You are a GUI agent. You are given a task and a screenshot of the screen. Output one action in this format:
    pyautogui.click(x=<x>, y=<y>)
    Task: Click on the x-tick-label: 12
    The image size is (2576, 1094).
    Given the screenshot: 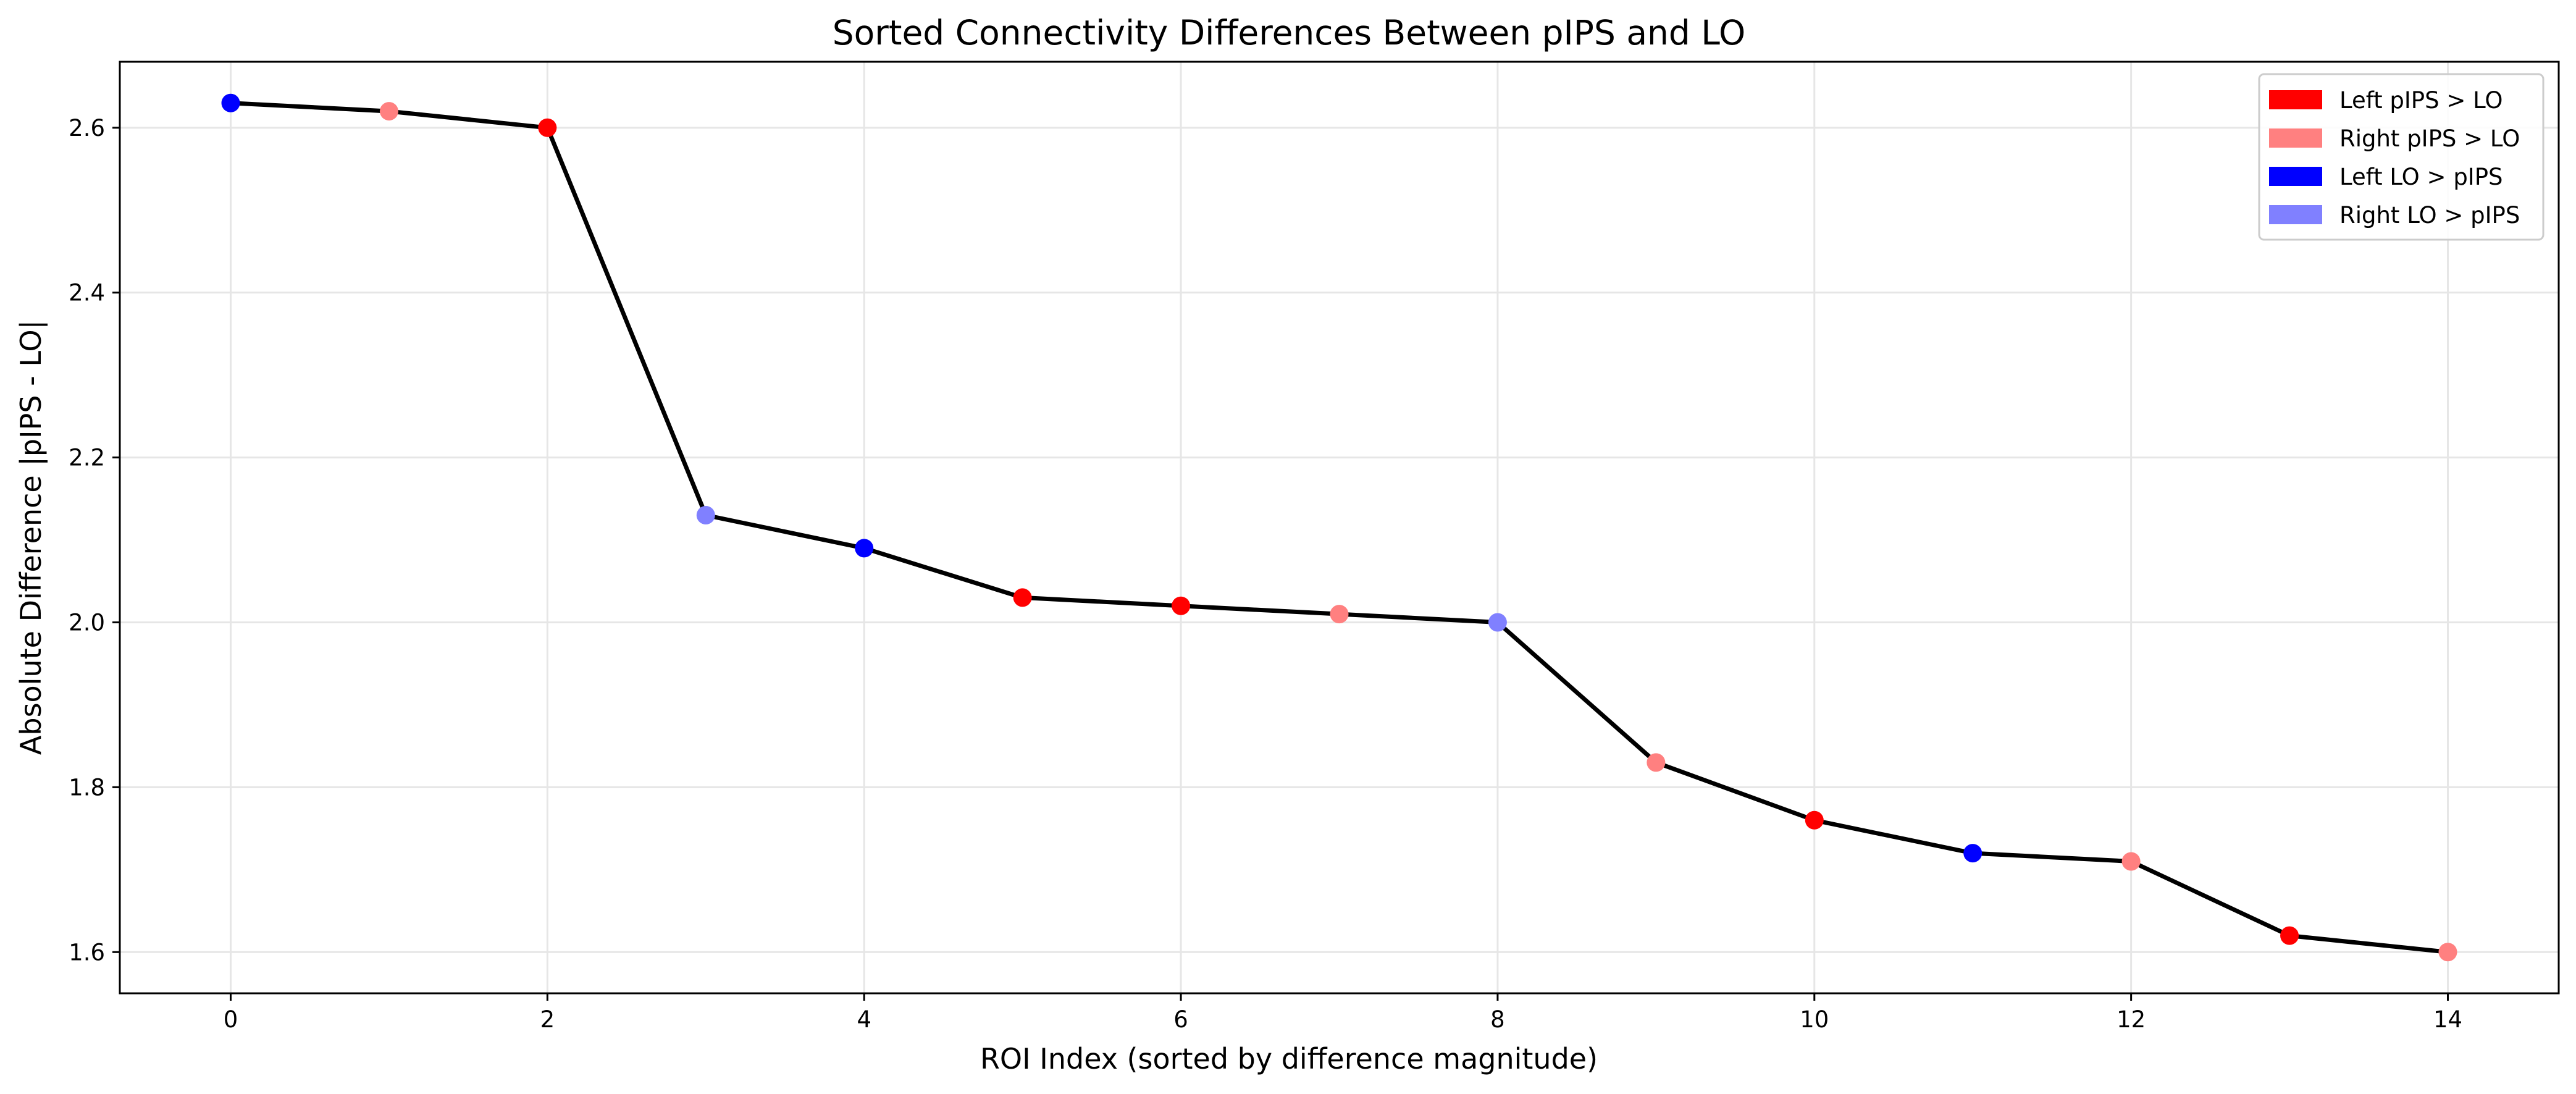 What is the action you would take?
    pyautogui.click(x=2132, y=1019)
    